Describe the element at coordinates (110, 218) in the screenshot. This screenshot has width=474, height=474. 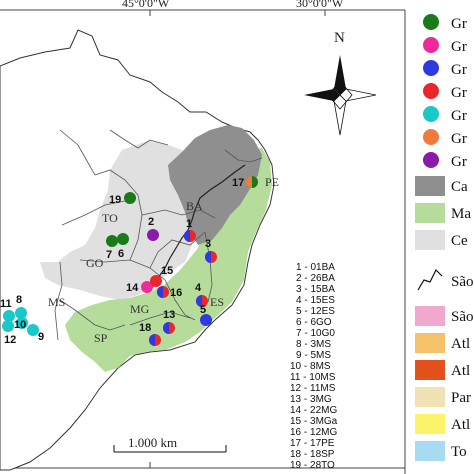
I see `state-label-to: TO` at that location.